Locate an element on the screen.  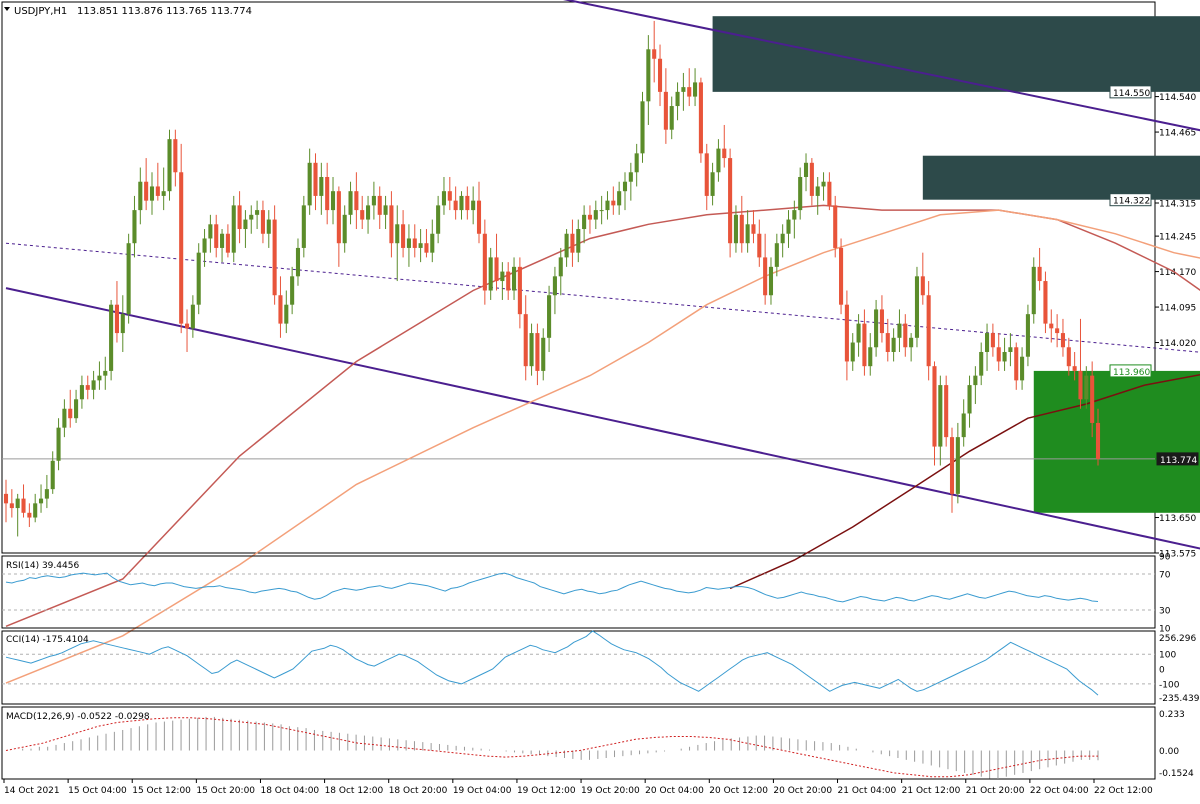
x-tick-label: 20 Oct 12:00 is located at coordinates (738, 791).